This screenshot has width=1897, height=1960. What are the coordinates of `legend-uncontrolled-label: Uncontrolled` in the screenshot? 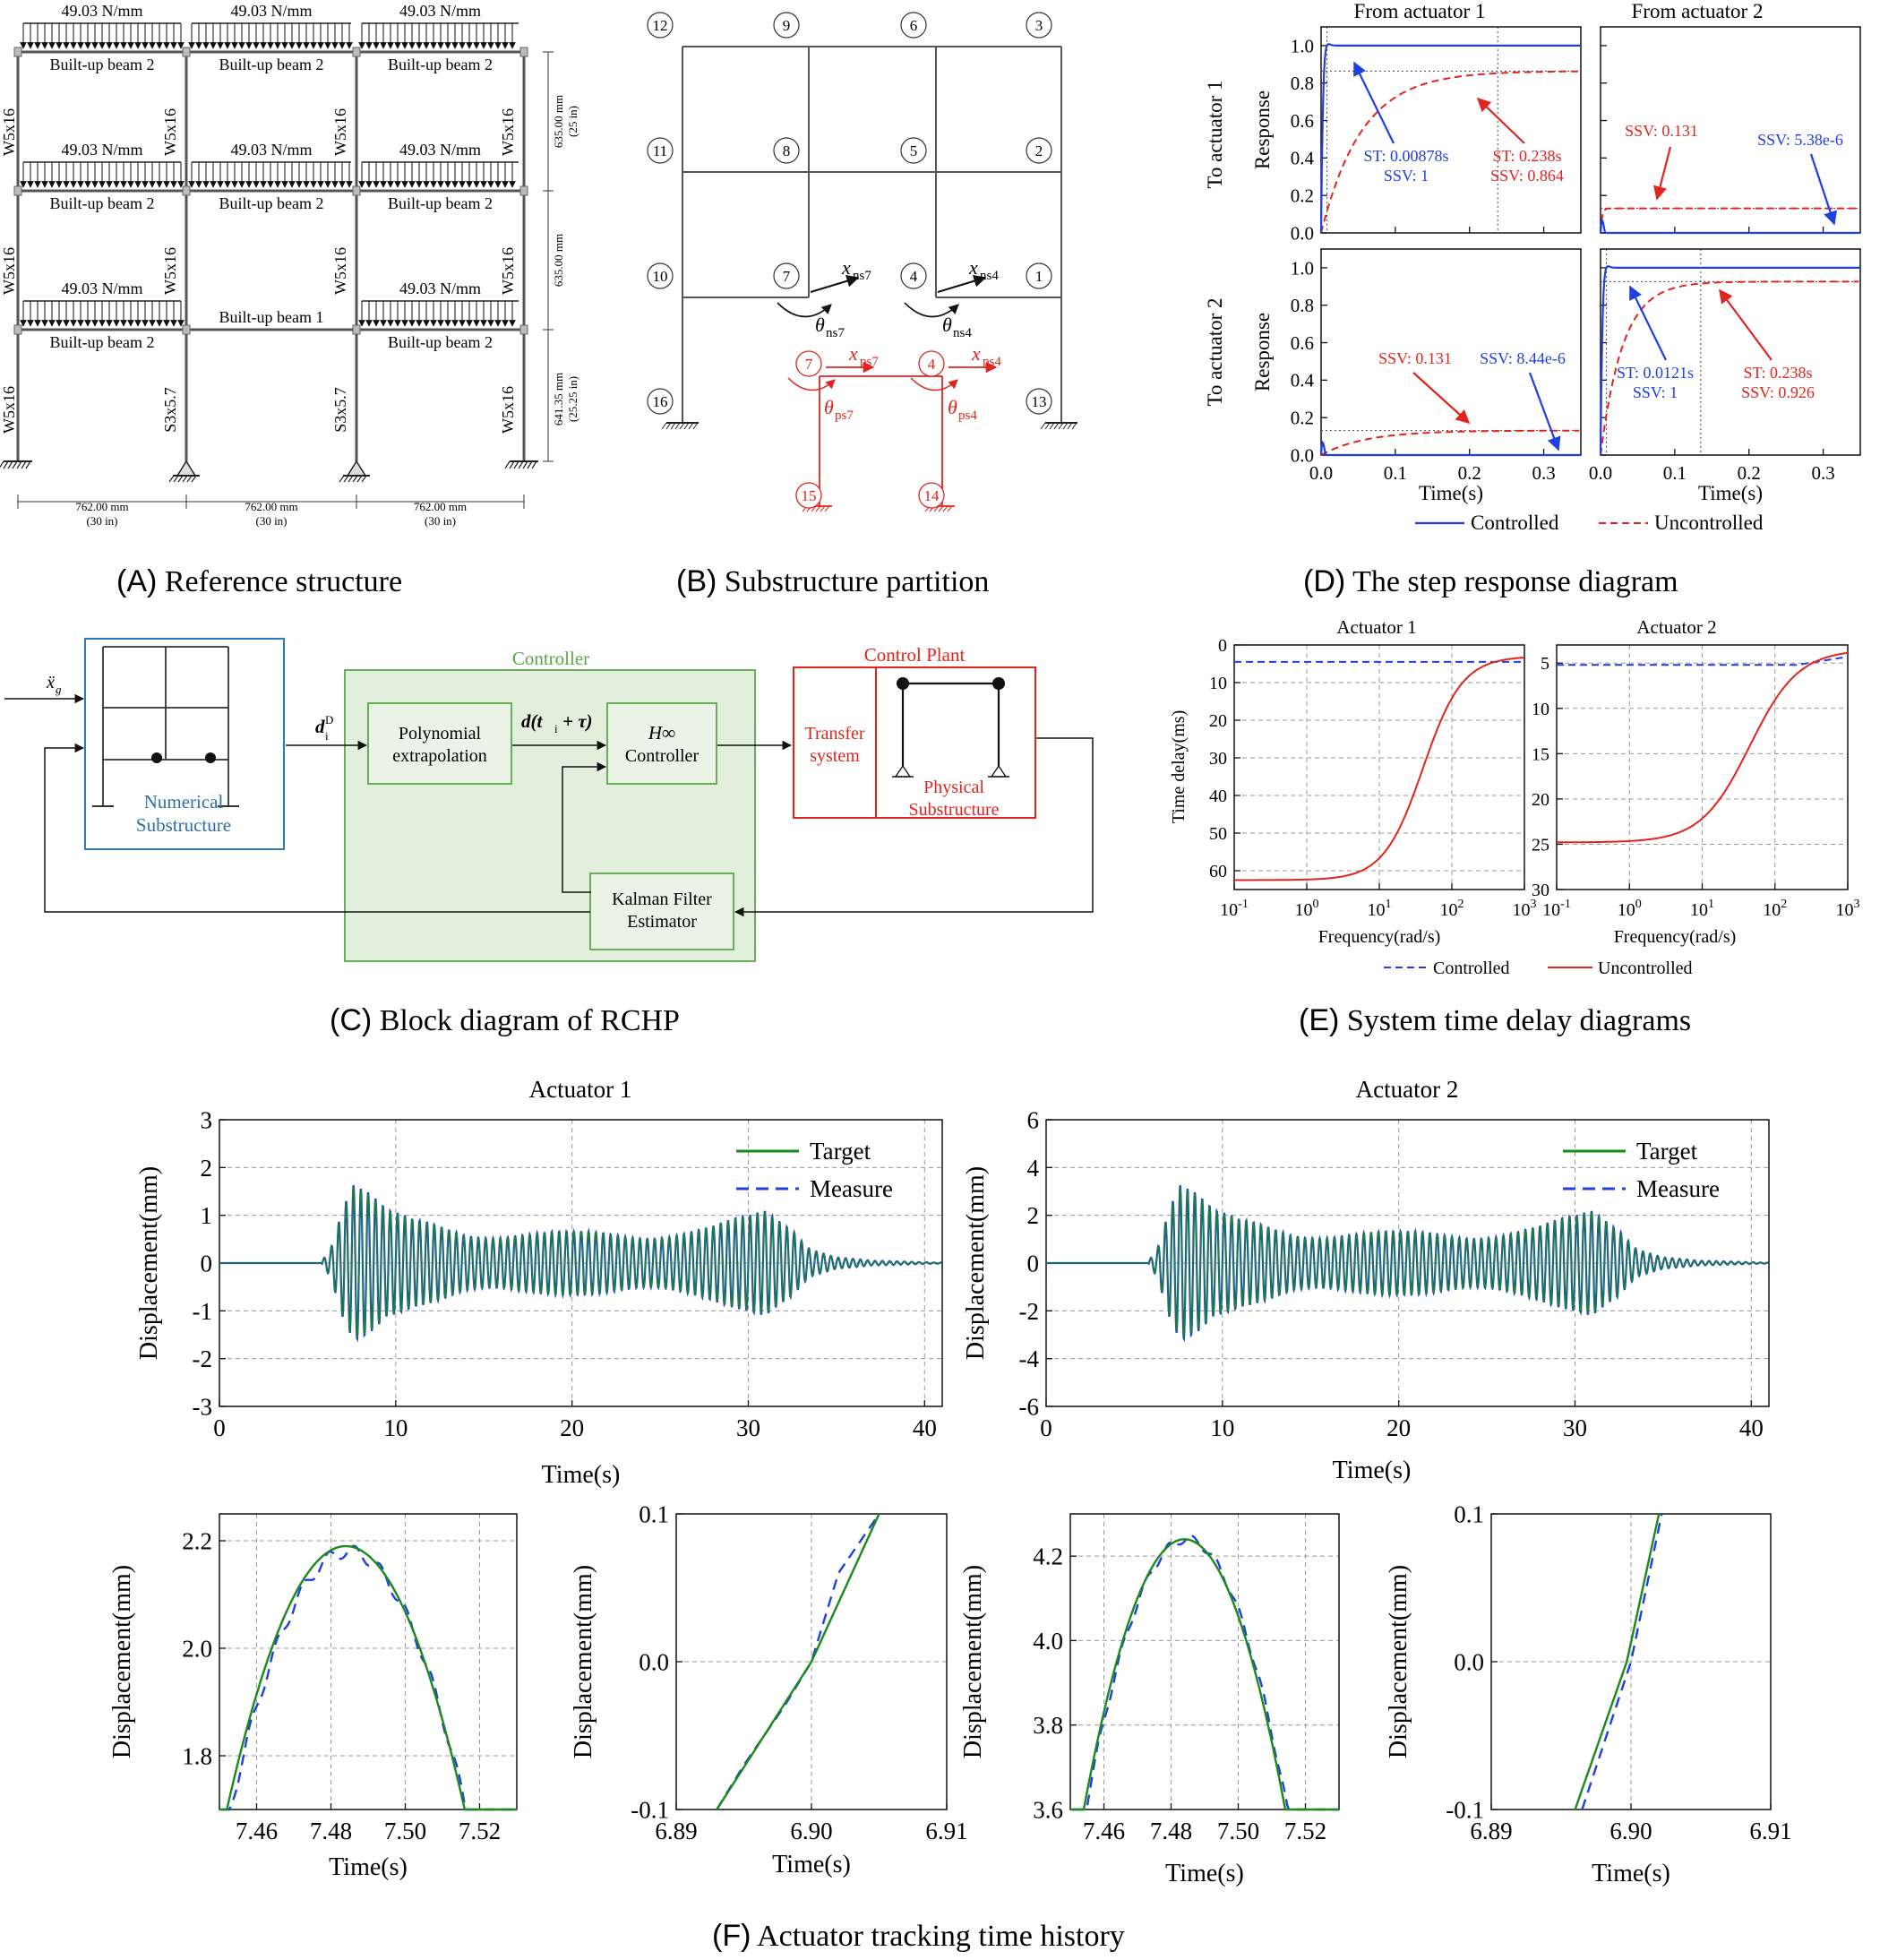 It's located at (1646, 969).